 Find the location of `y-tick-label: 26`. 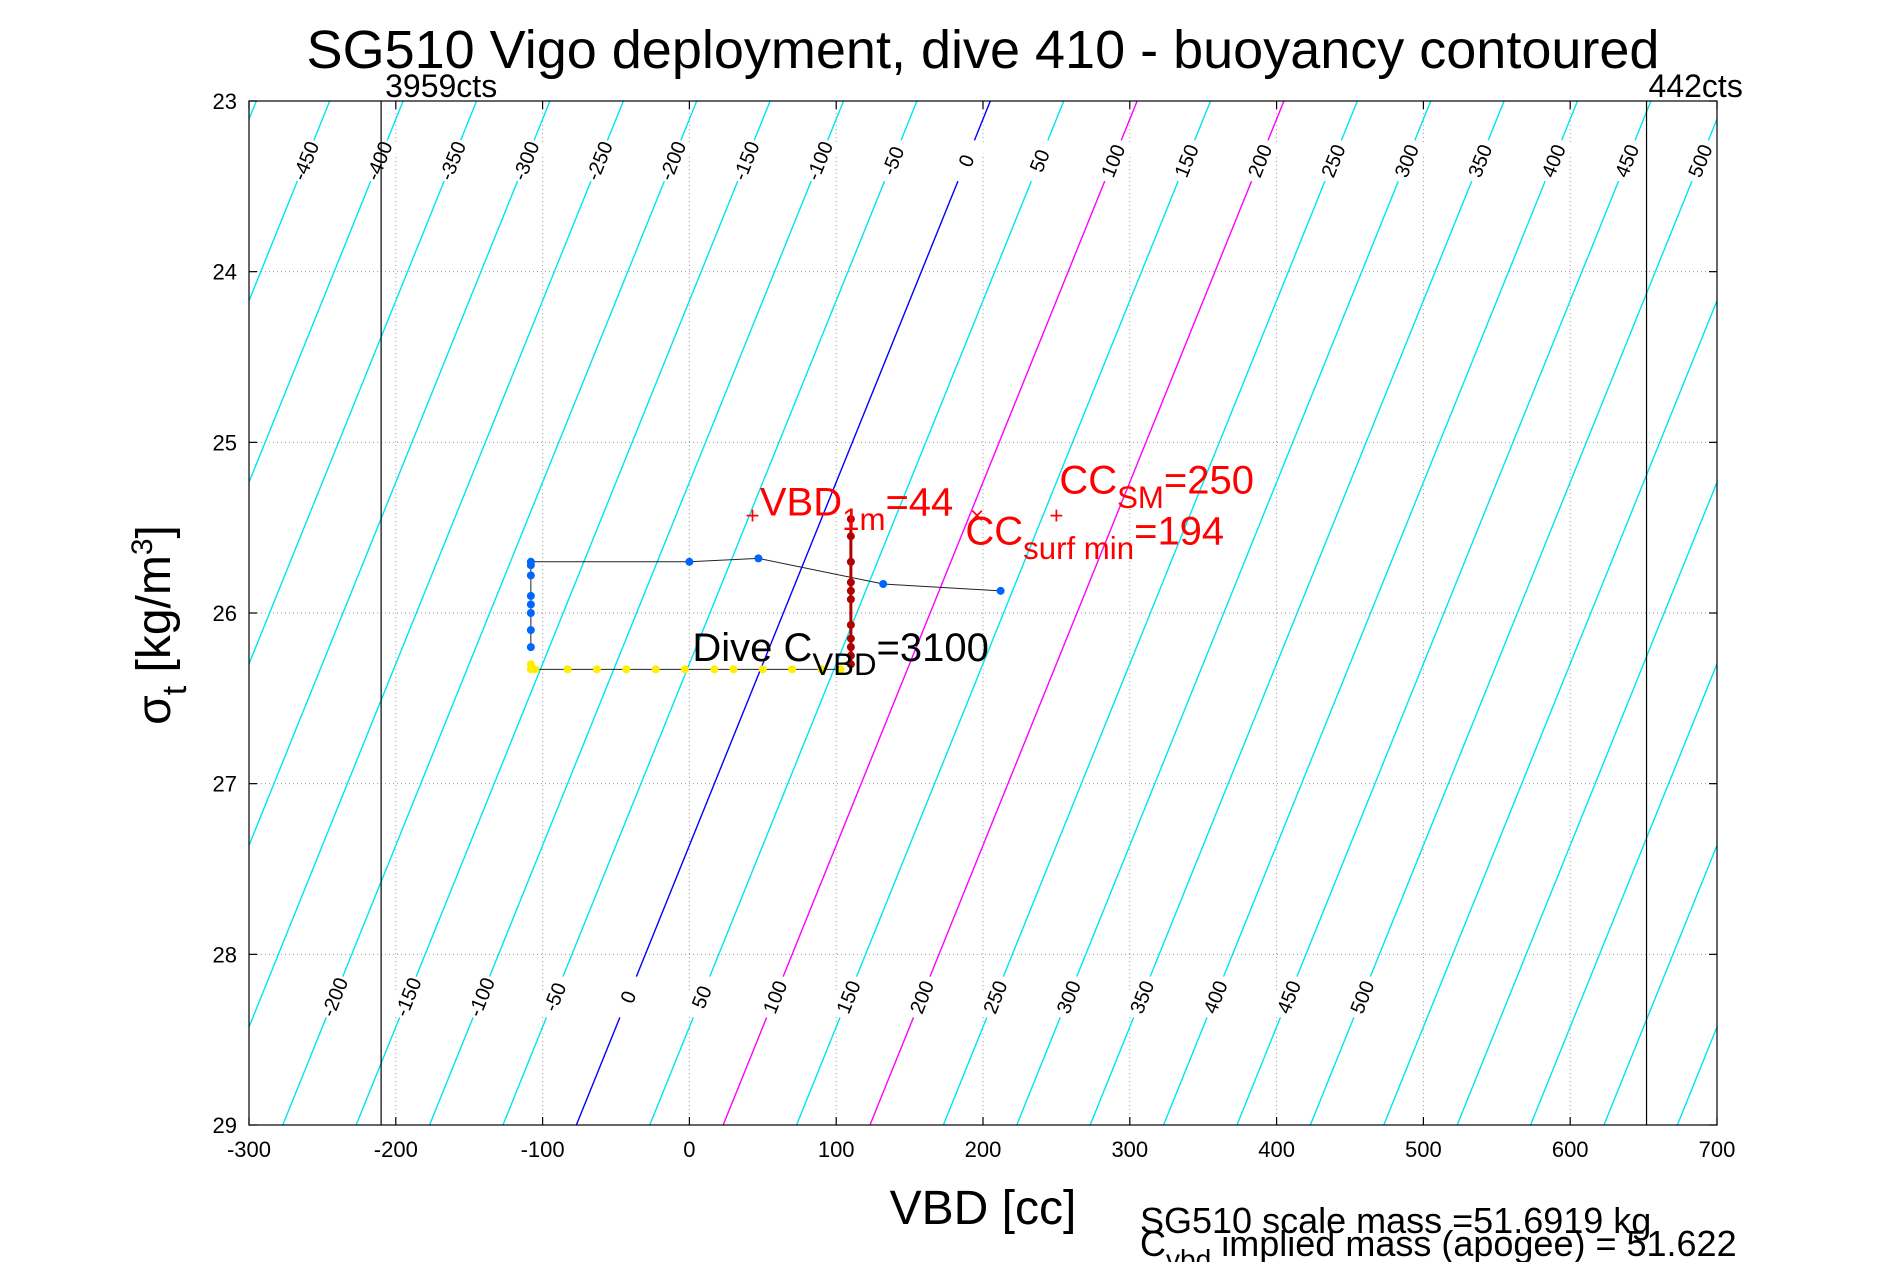

y-tick-label: 26 is located at coordinates (225, 613).